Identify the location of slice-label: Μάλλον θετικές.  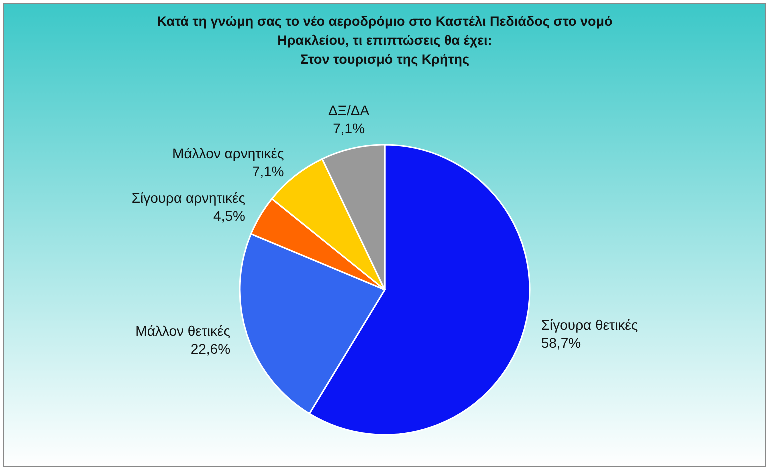
(183, 331).